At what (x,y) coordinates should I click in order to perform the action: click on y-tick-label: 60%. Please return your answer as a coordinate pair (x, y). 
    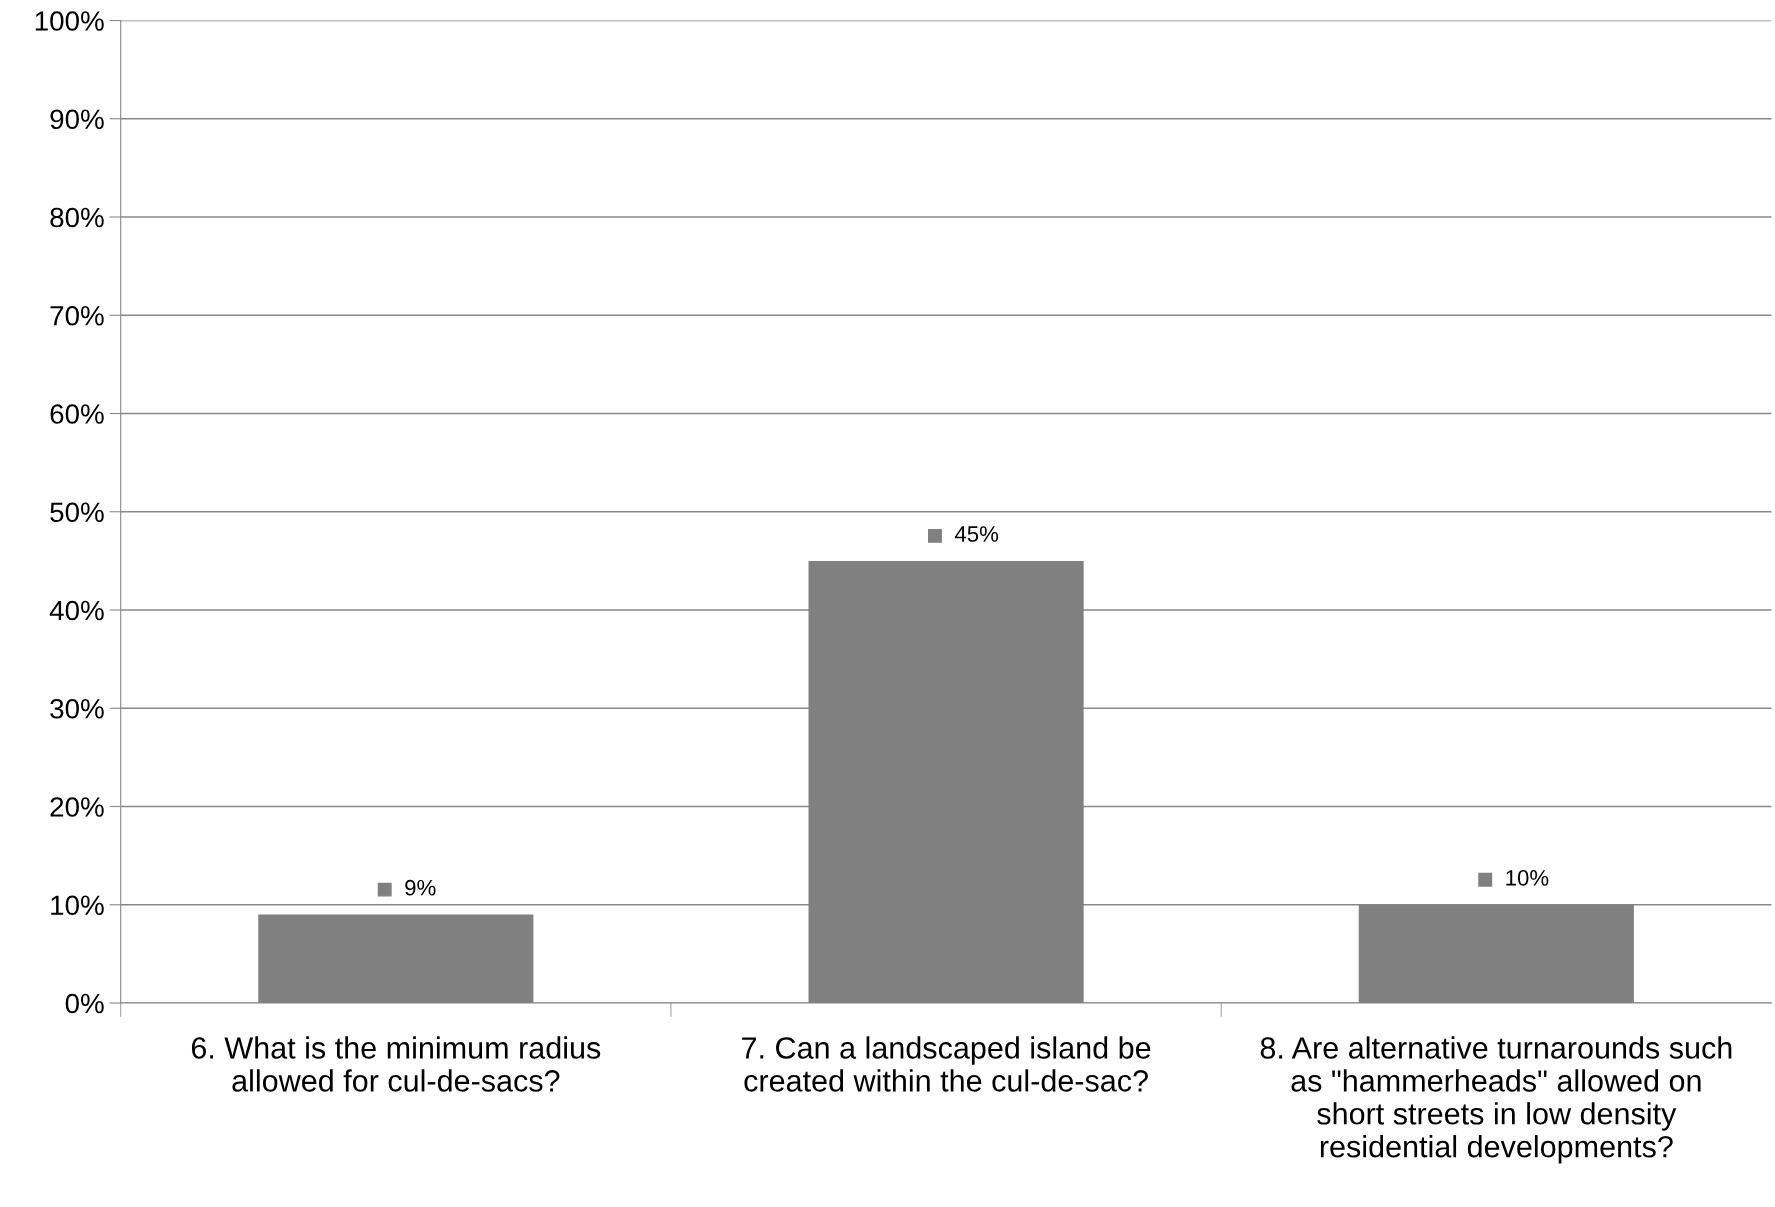
    Looking at the image, I should click on (77, 414).